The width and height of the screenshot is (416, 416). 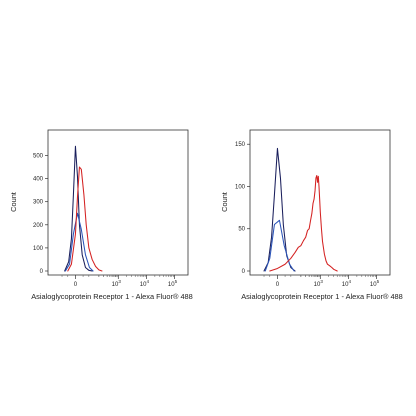 What do you see at coordinates (349, 281) in the screenshot?
I see `right-x-tick-exponent: 4` at bounding box center [349, 281].